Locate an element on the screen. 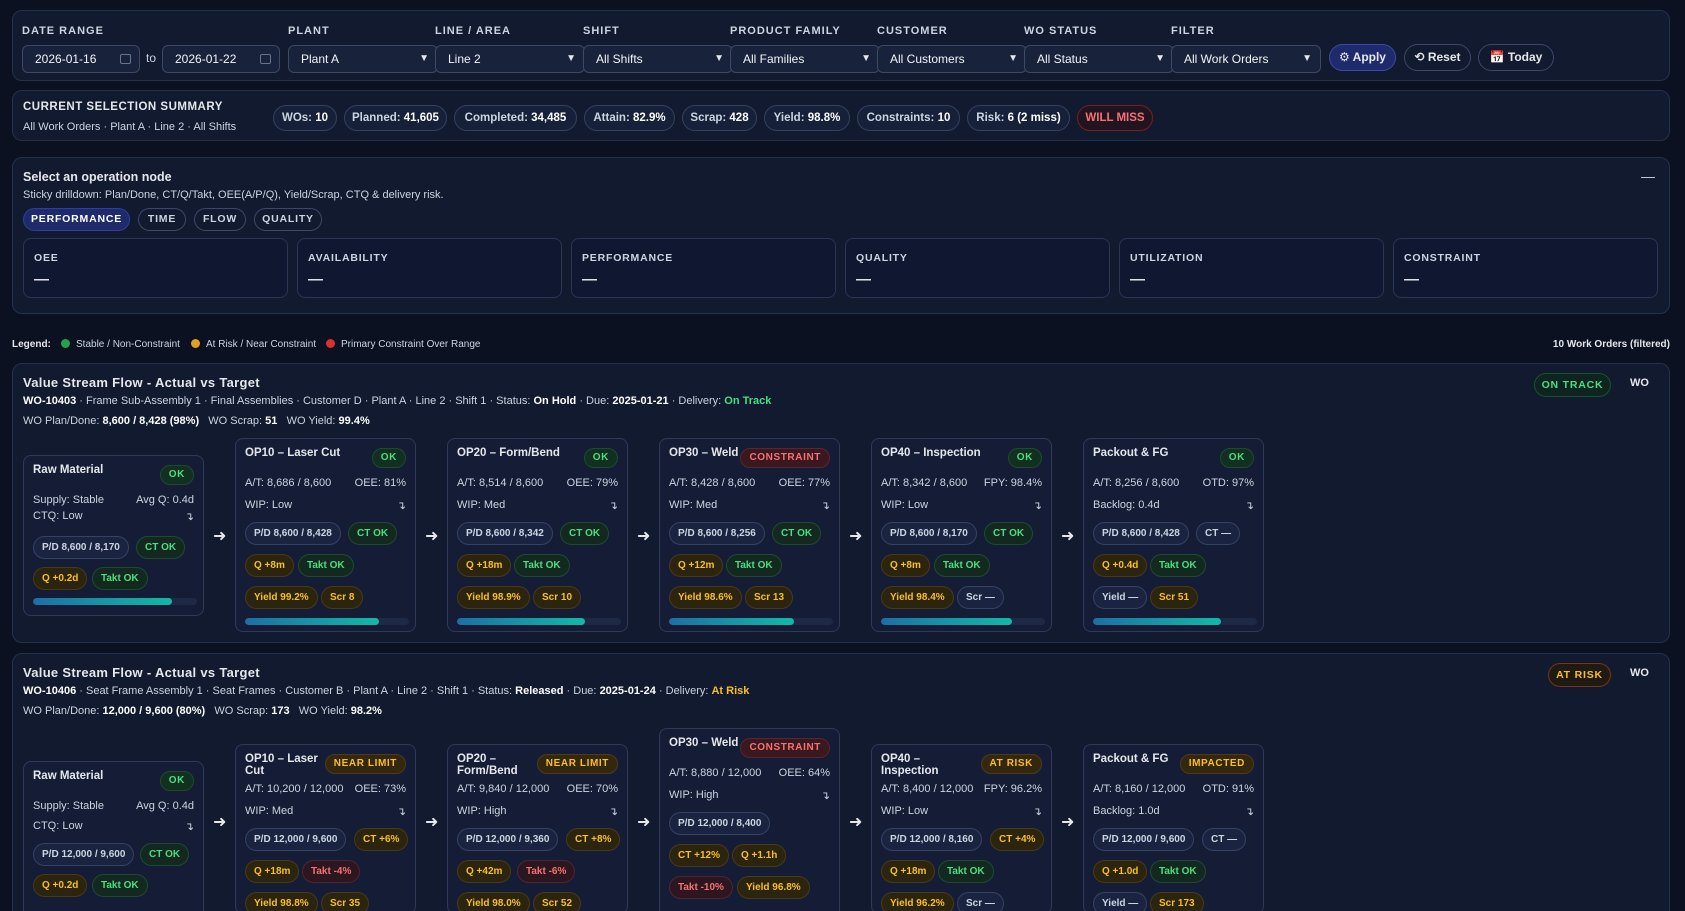  pill-yield: Yield 98.8% is located at coordinates (281, 901).